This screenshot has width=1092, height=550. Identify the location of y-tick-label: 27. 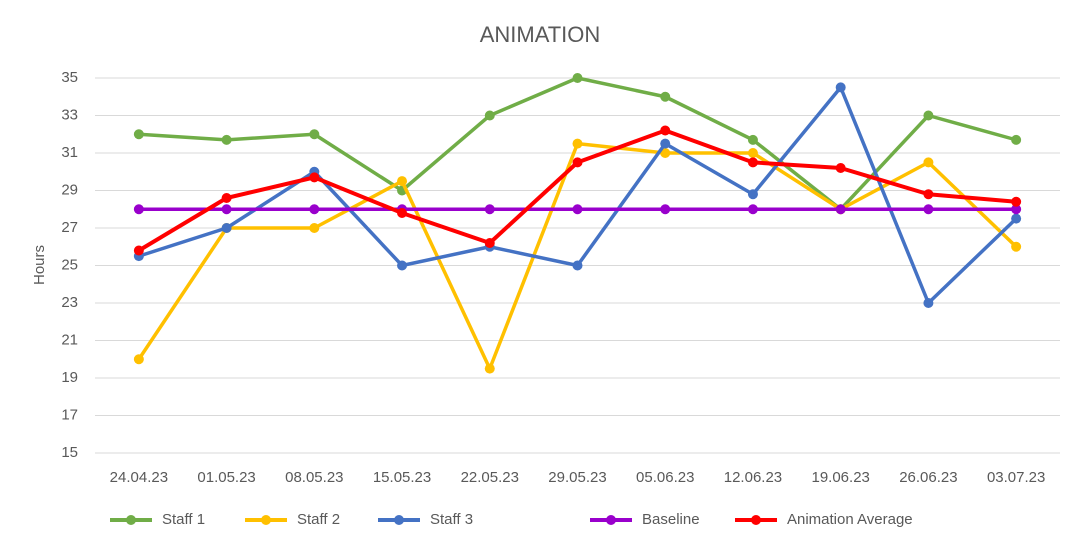
(69, 227).